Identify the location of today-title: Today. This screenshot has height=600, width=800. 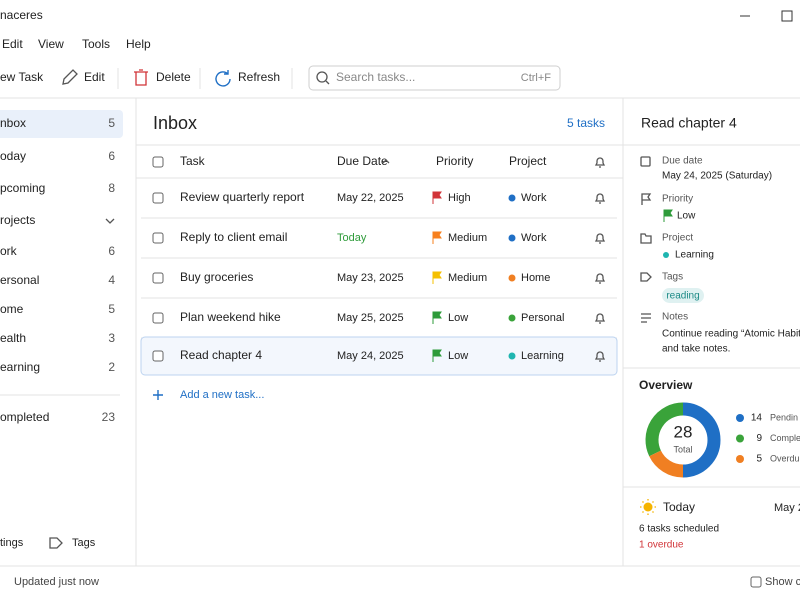
(679, 507).